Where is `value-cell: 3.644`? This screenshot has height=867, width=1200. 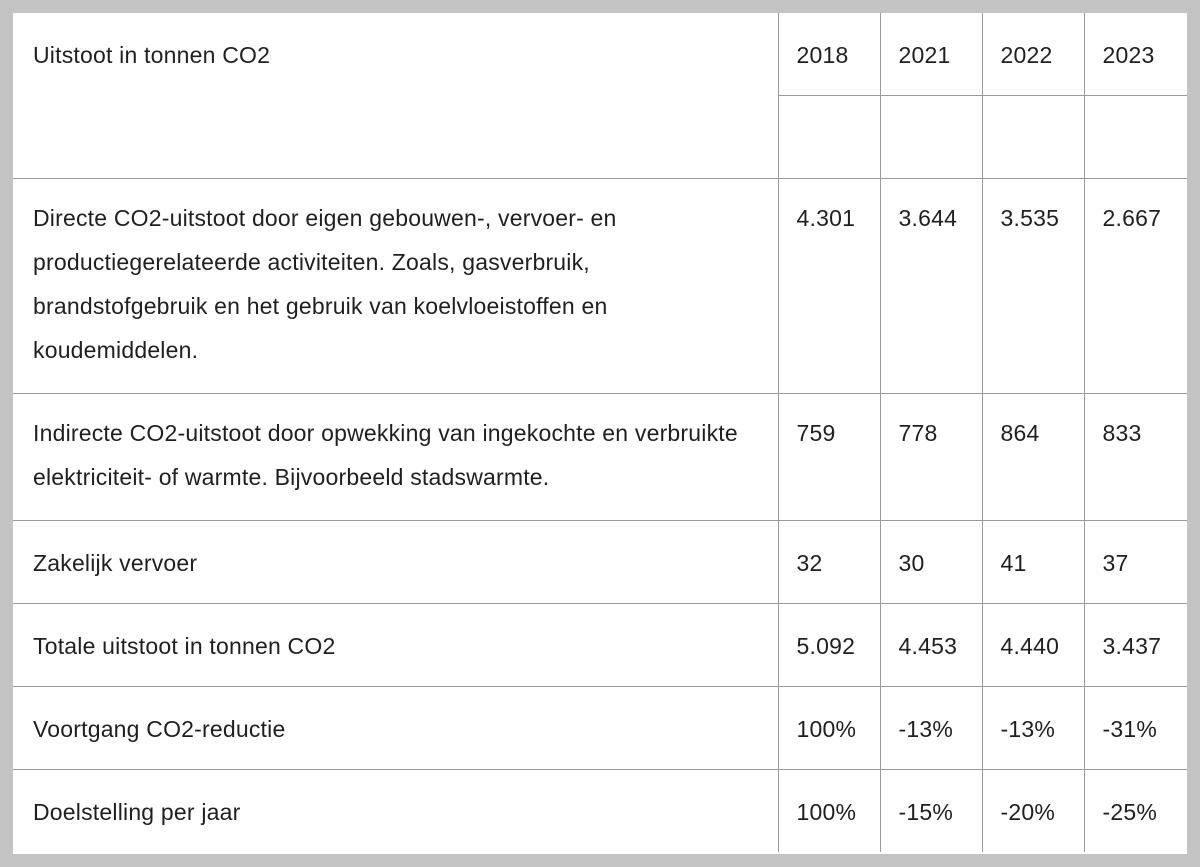
value-cell: 3.644 is located at coordinates (931, 285).